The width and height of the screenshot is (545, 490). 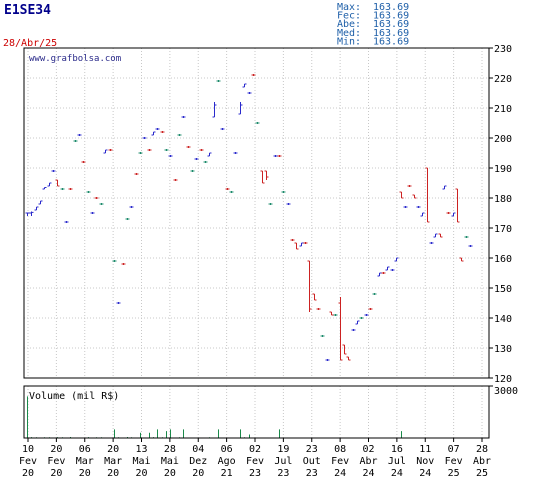 What do you see at coordinates (349, 16) in the screenshot?
I see `stat-label: Fec:` at bounding box center [349, 16].